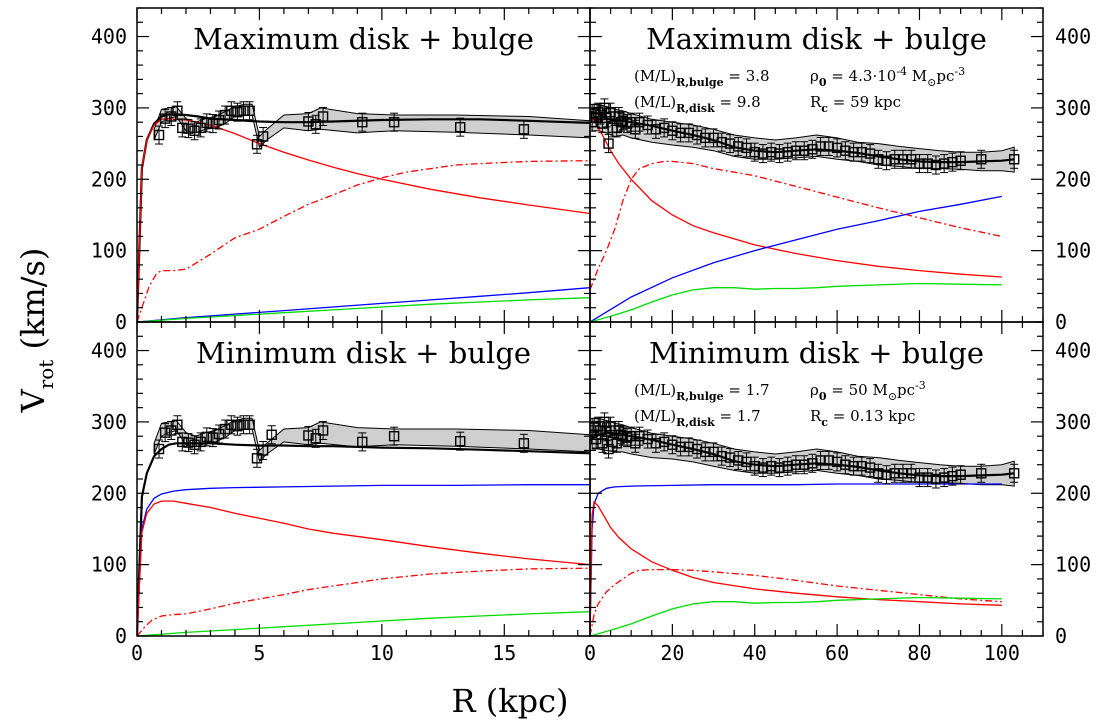 The width and height of the screenshot is (1104, 727). What do you see at coordinates (738, 102) in the screenshot?
I see `param-value: = 9.8` at bounding box center [738, 102].